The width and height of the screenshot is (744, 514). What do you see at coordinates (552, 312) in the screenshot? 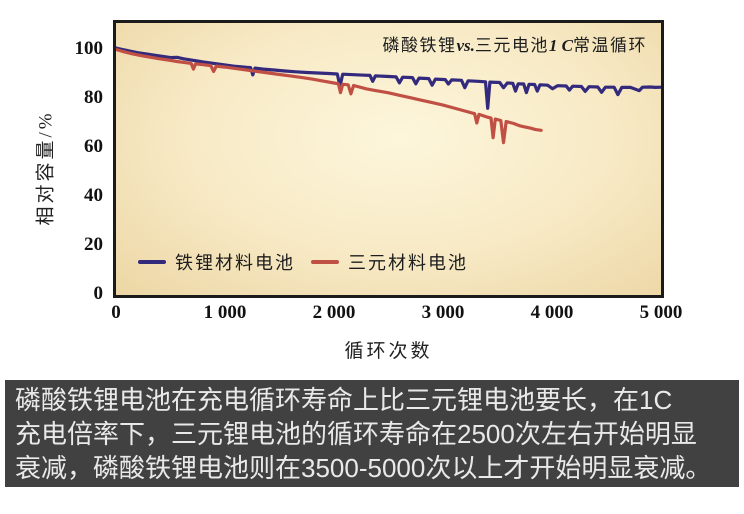
I see `x-tick-label: 4 000` at bounding box center [552, 312].